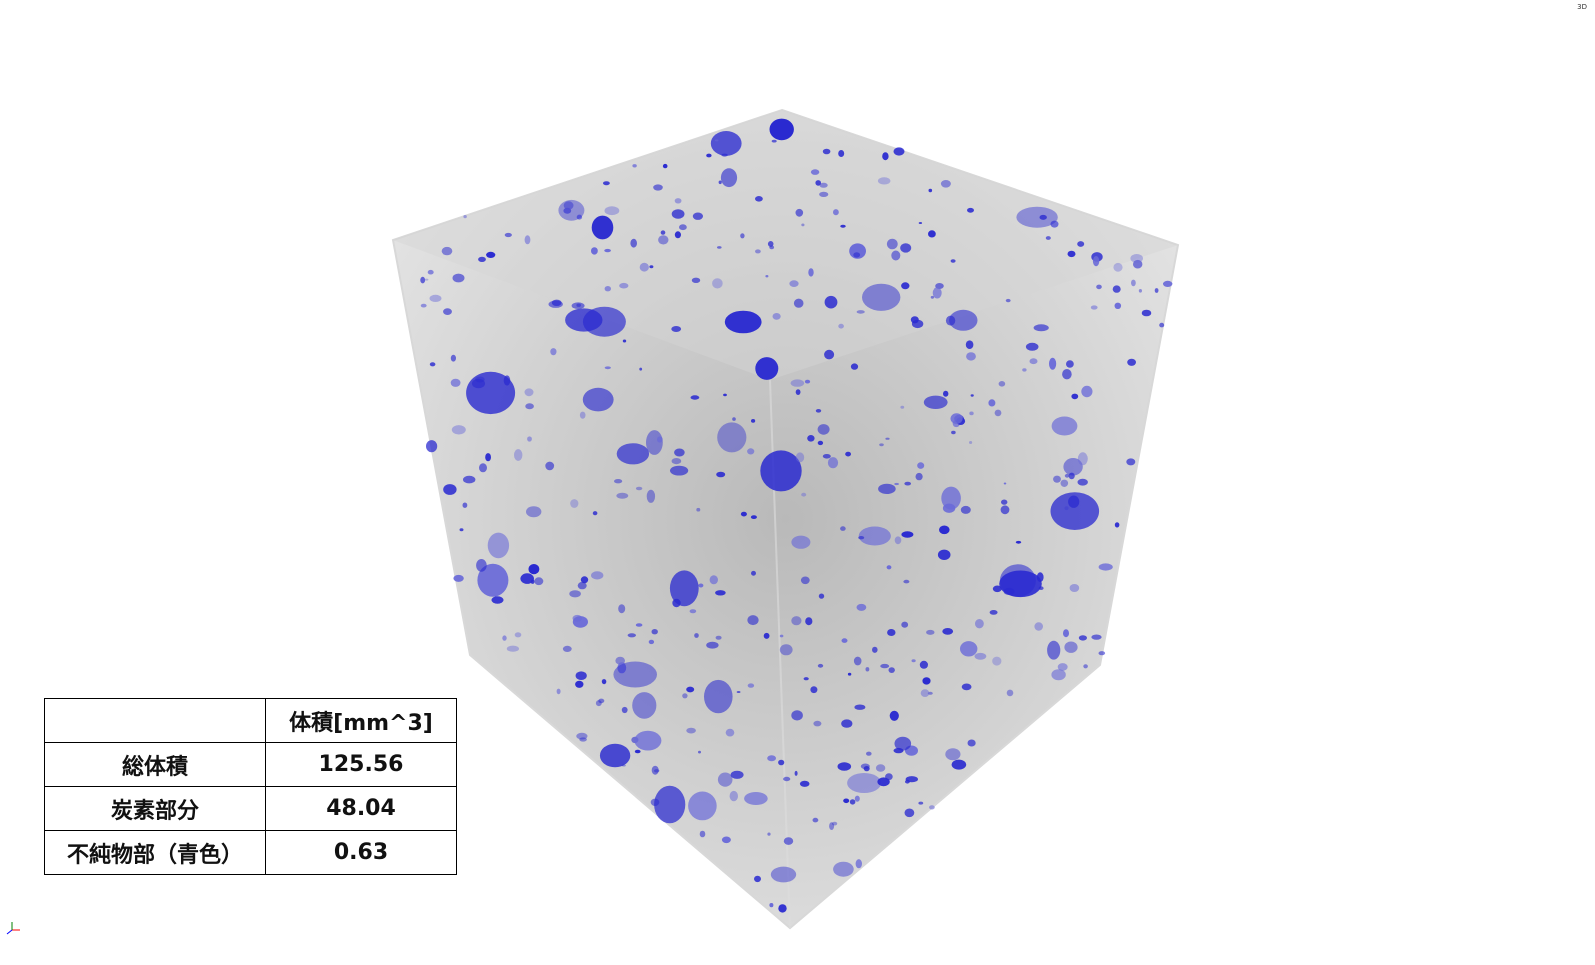  Describe the element at coordinates (155, 764) in the screenshot. I see `row-label: 総体積` at that location.